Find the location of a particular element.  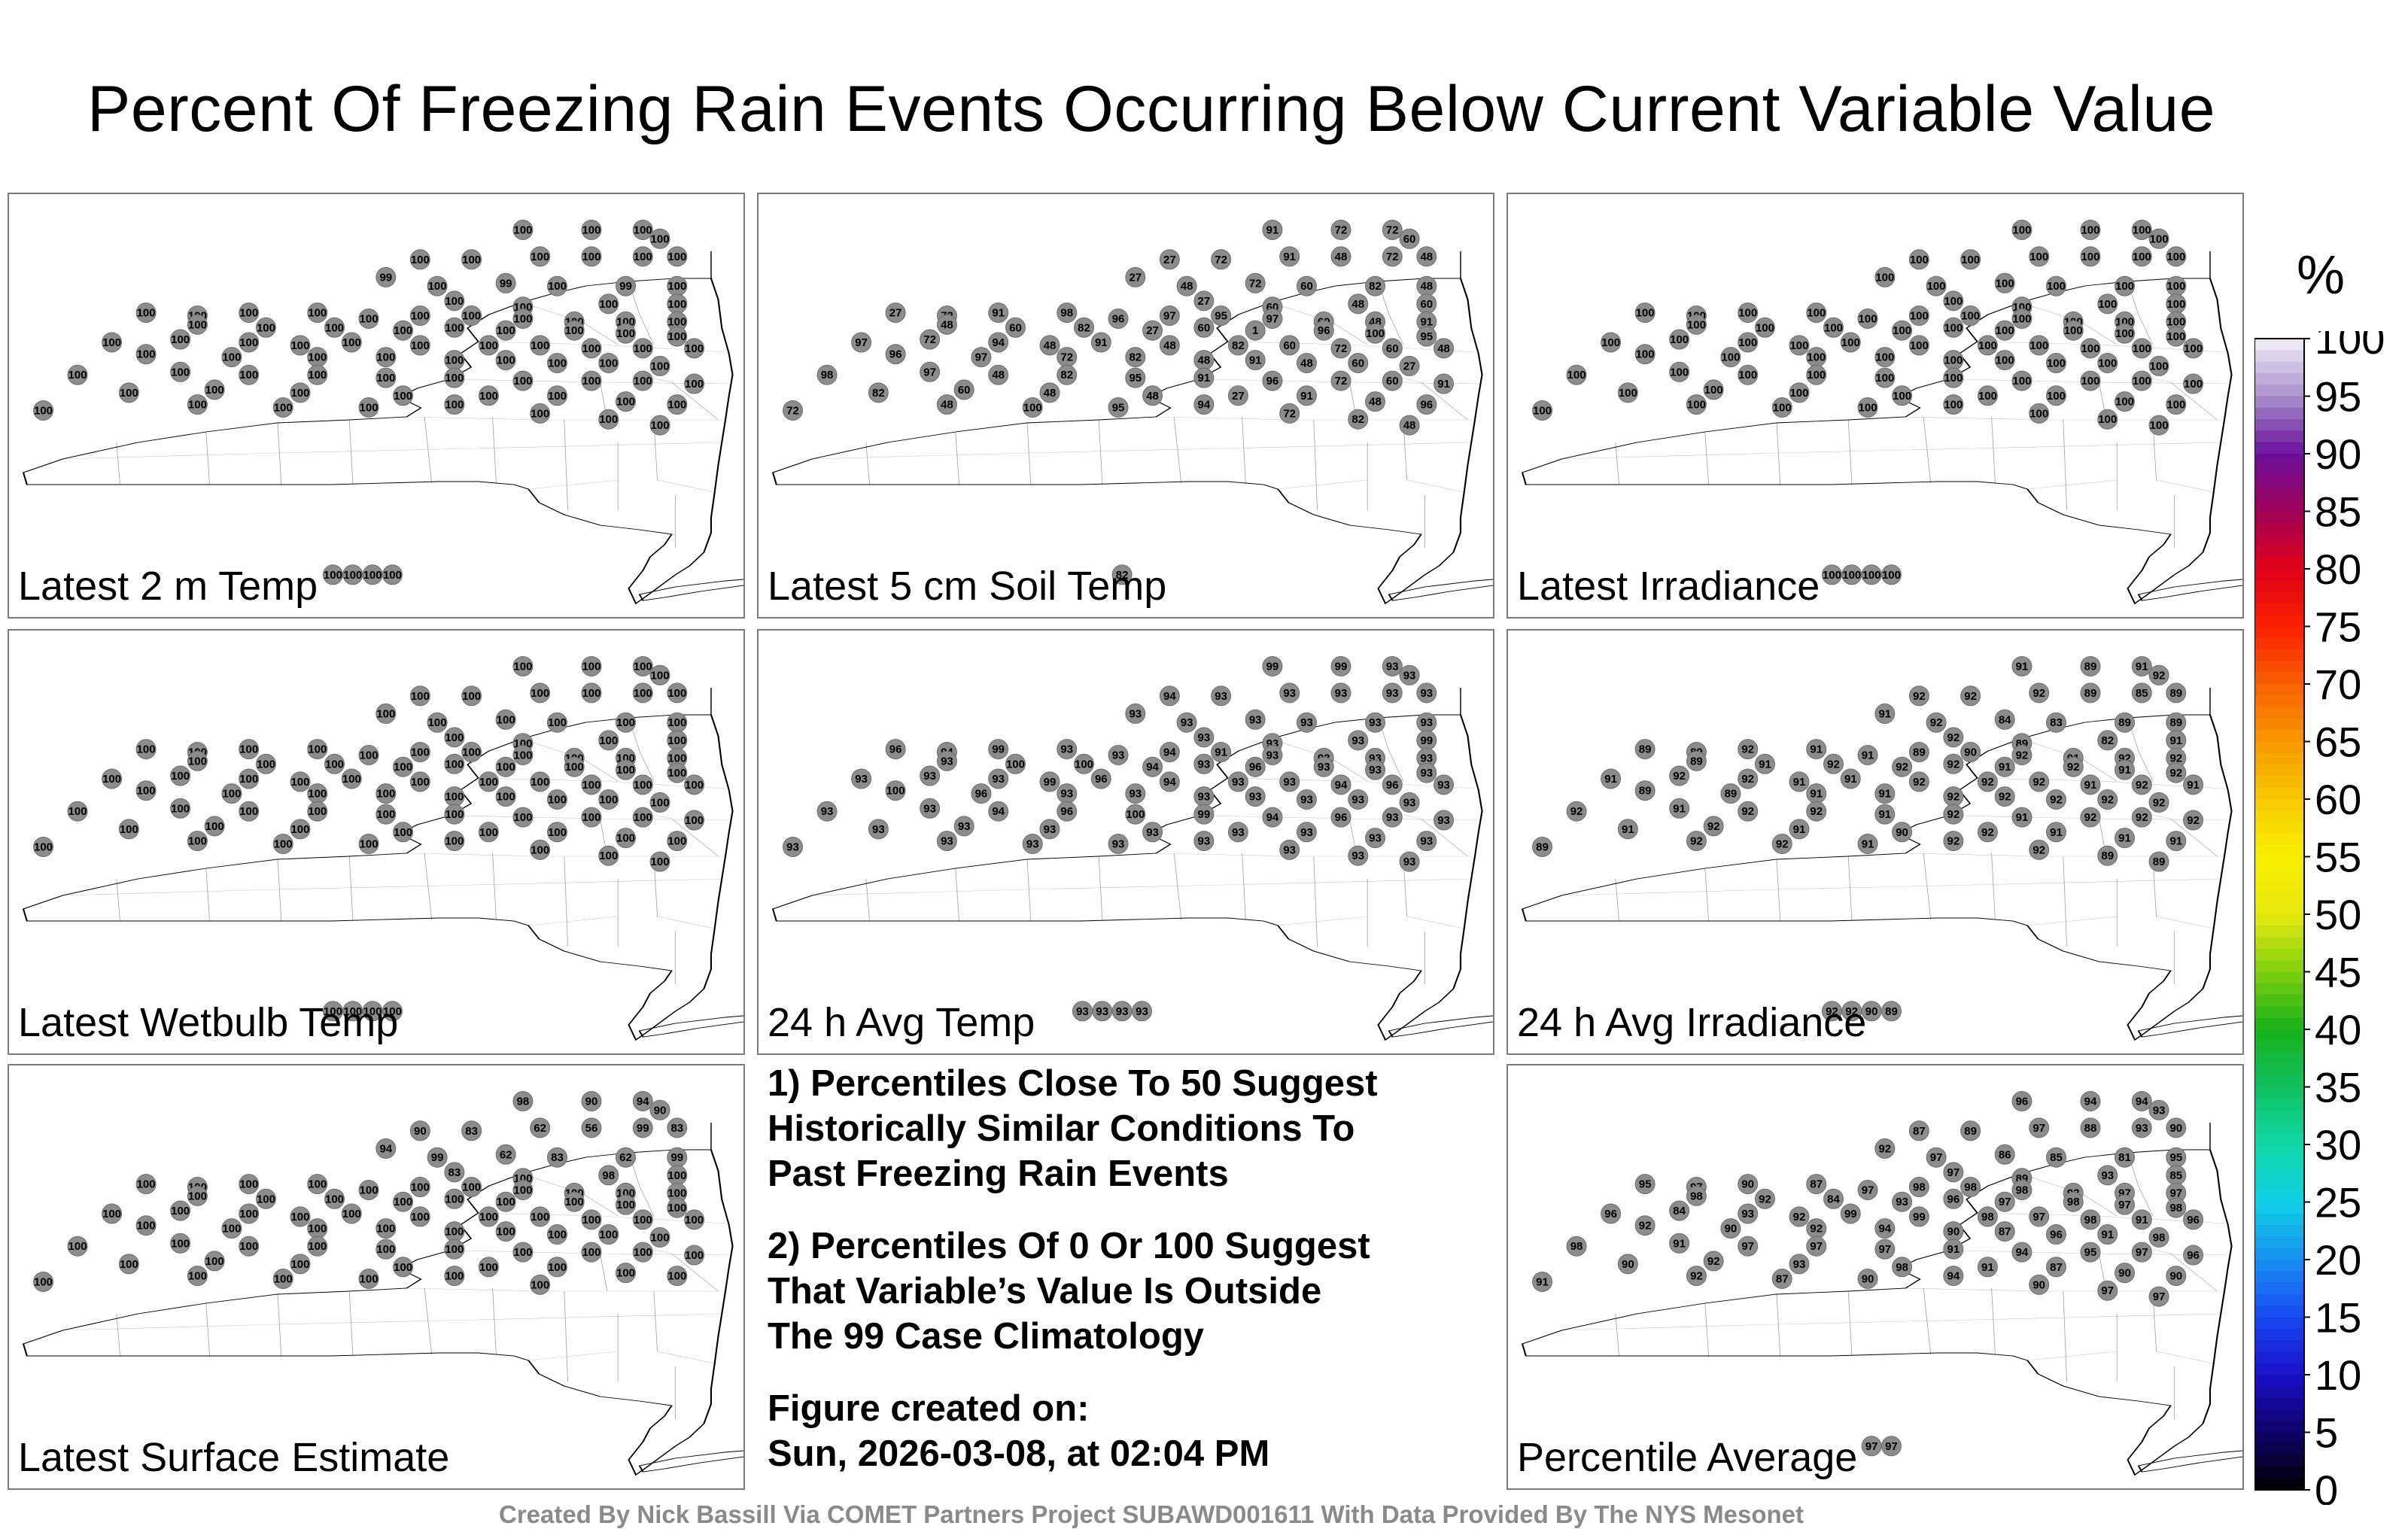

station-value: 87 is located at coordinates (1919, 1131).